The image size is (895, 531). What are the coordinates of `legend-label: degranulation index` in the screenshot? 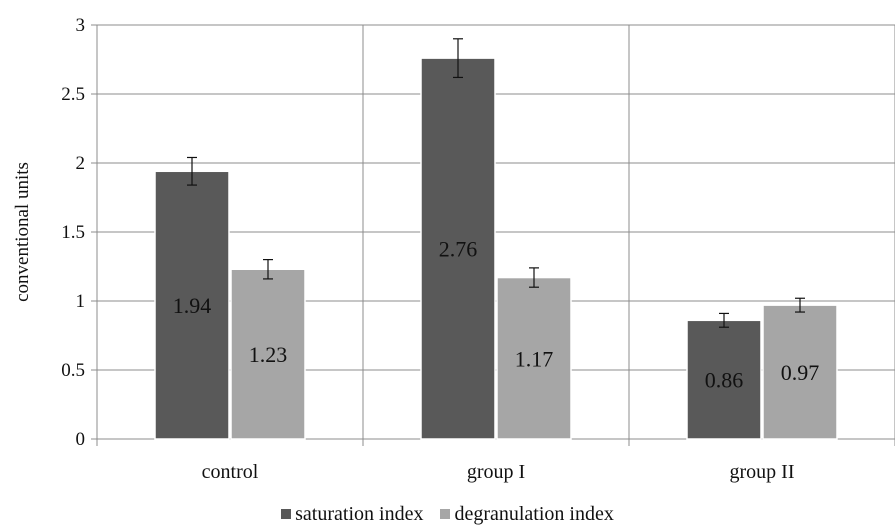 It's located at (534, 514).